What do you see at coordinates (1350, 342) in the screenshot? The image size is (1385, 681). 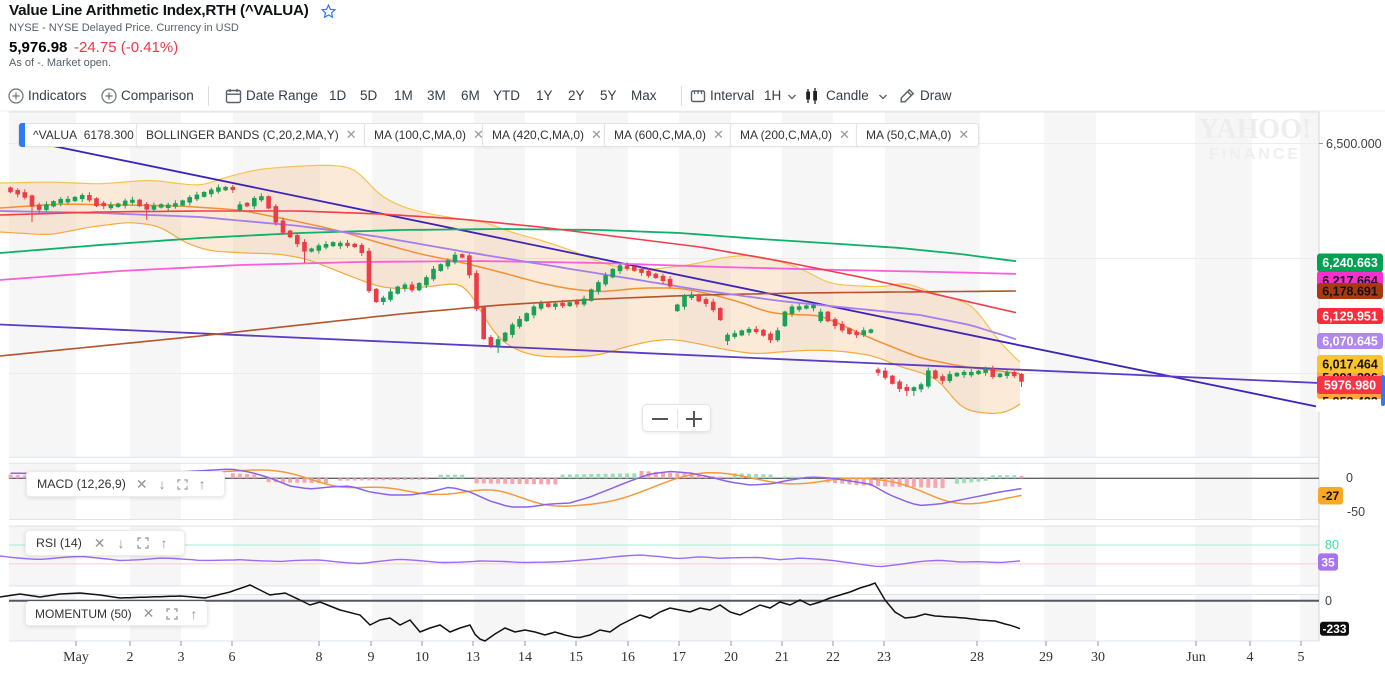 I see `svg-text: 6,070.645` at bounding box center [1350, 342].